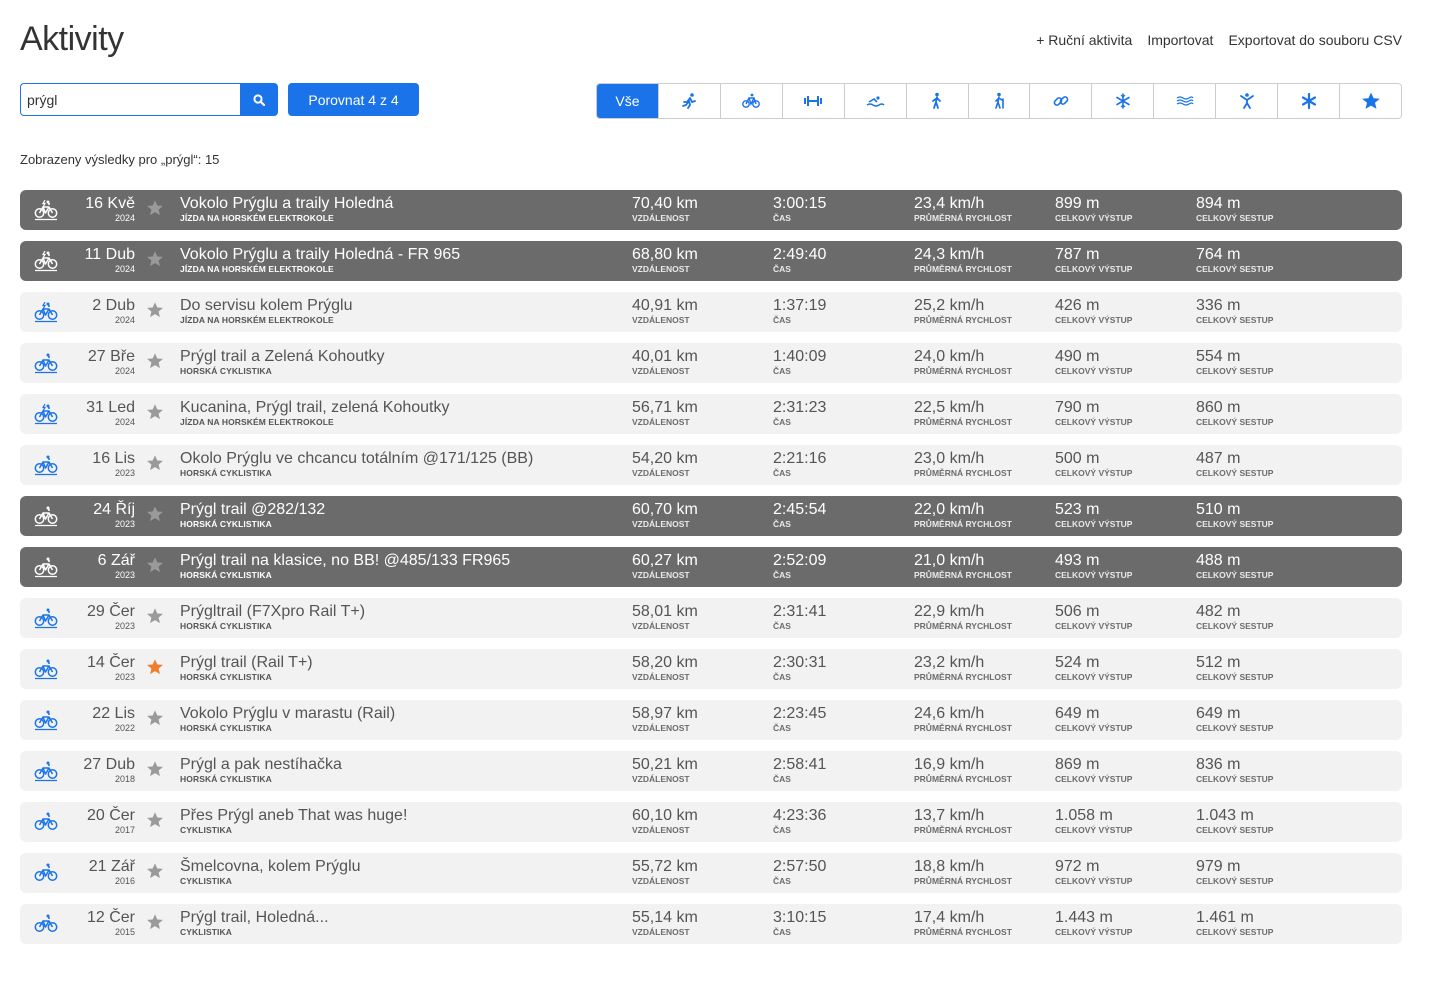  What do you see at coordinates (963, 779) in the screenshot?
I see `speed-label: Průměrná rychlost` at bounding box center [963, 779].